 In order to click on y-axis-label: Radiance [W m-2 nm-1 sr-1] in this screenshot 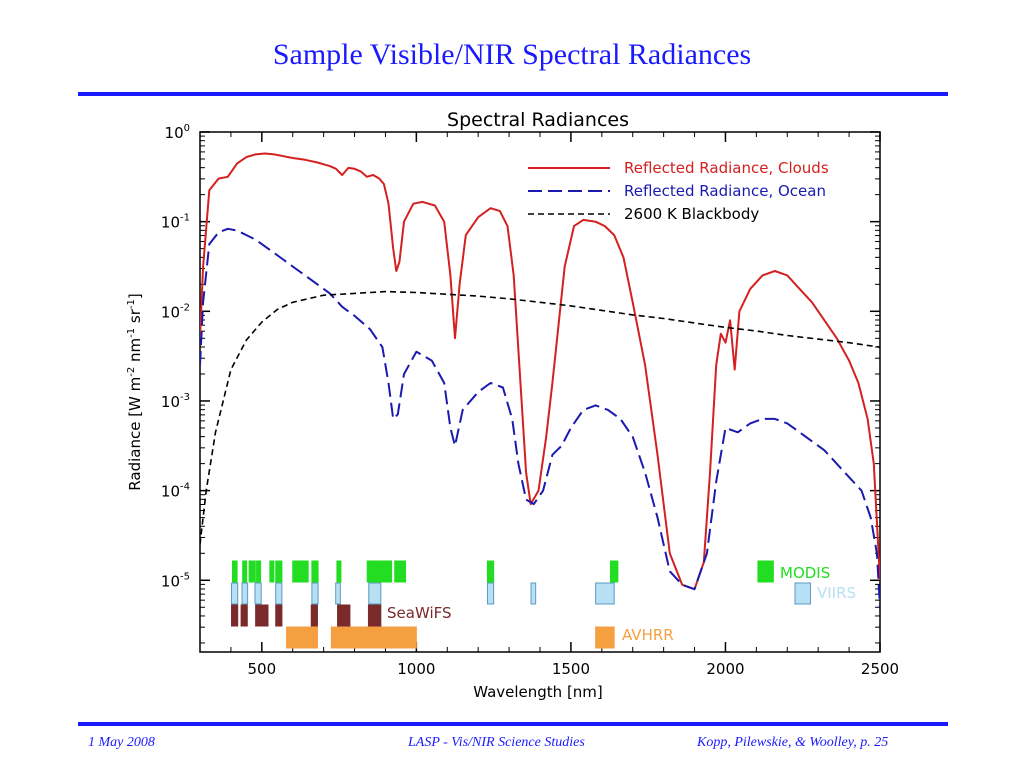, I will do `click(135, 391)`.